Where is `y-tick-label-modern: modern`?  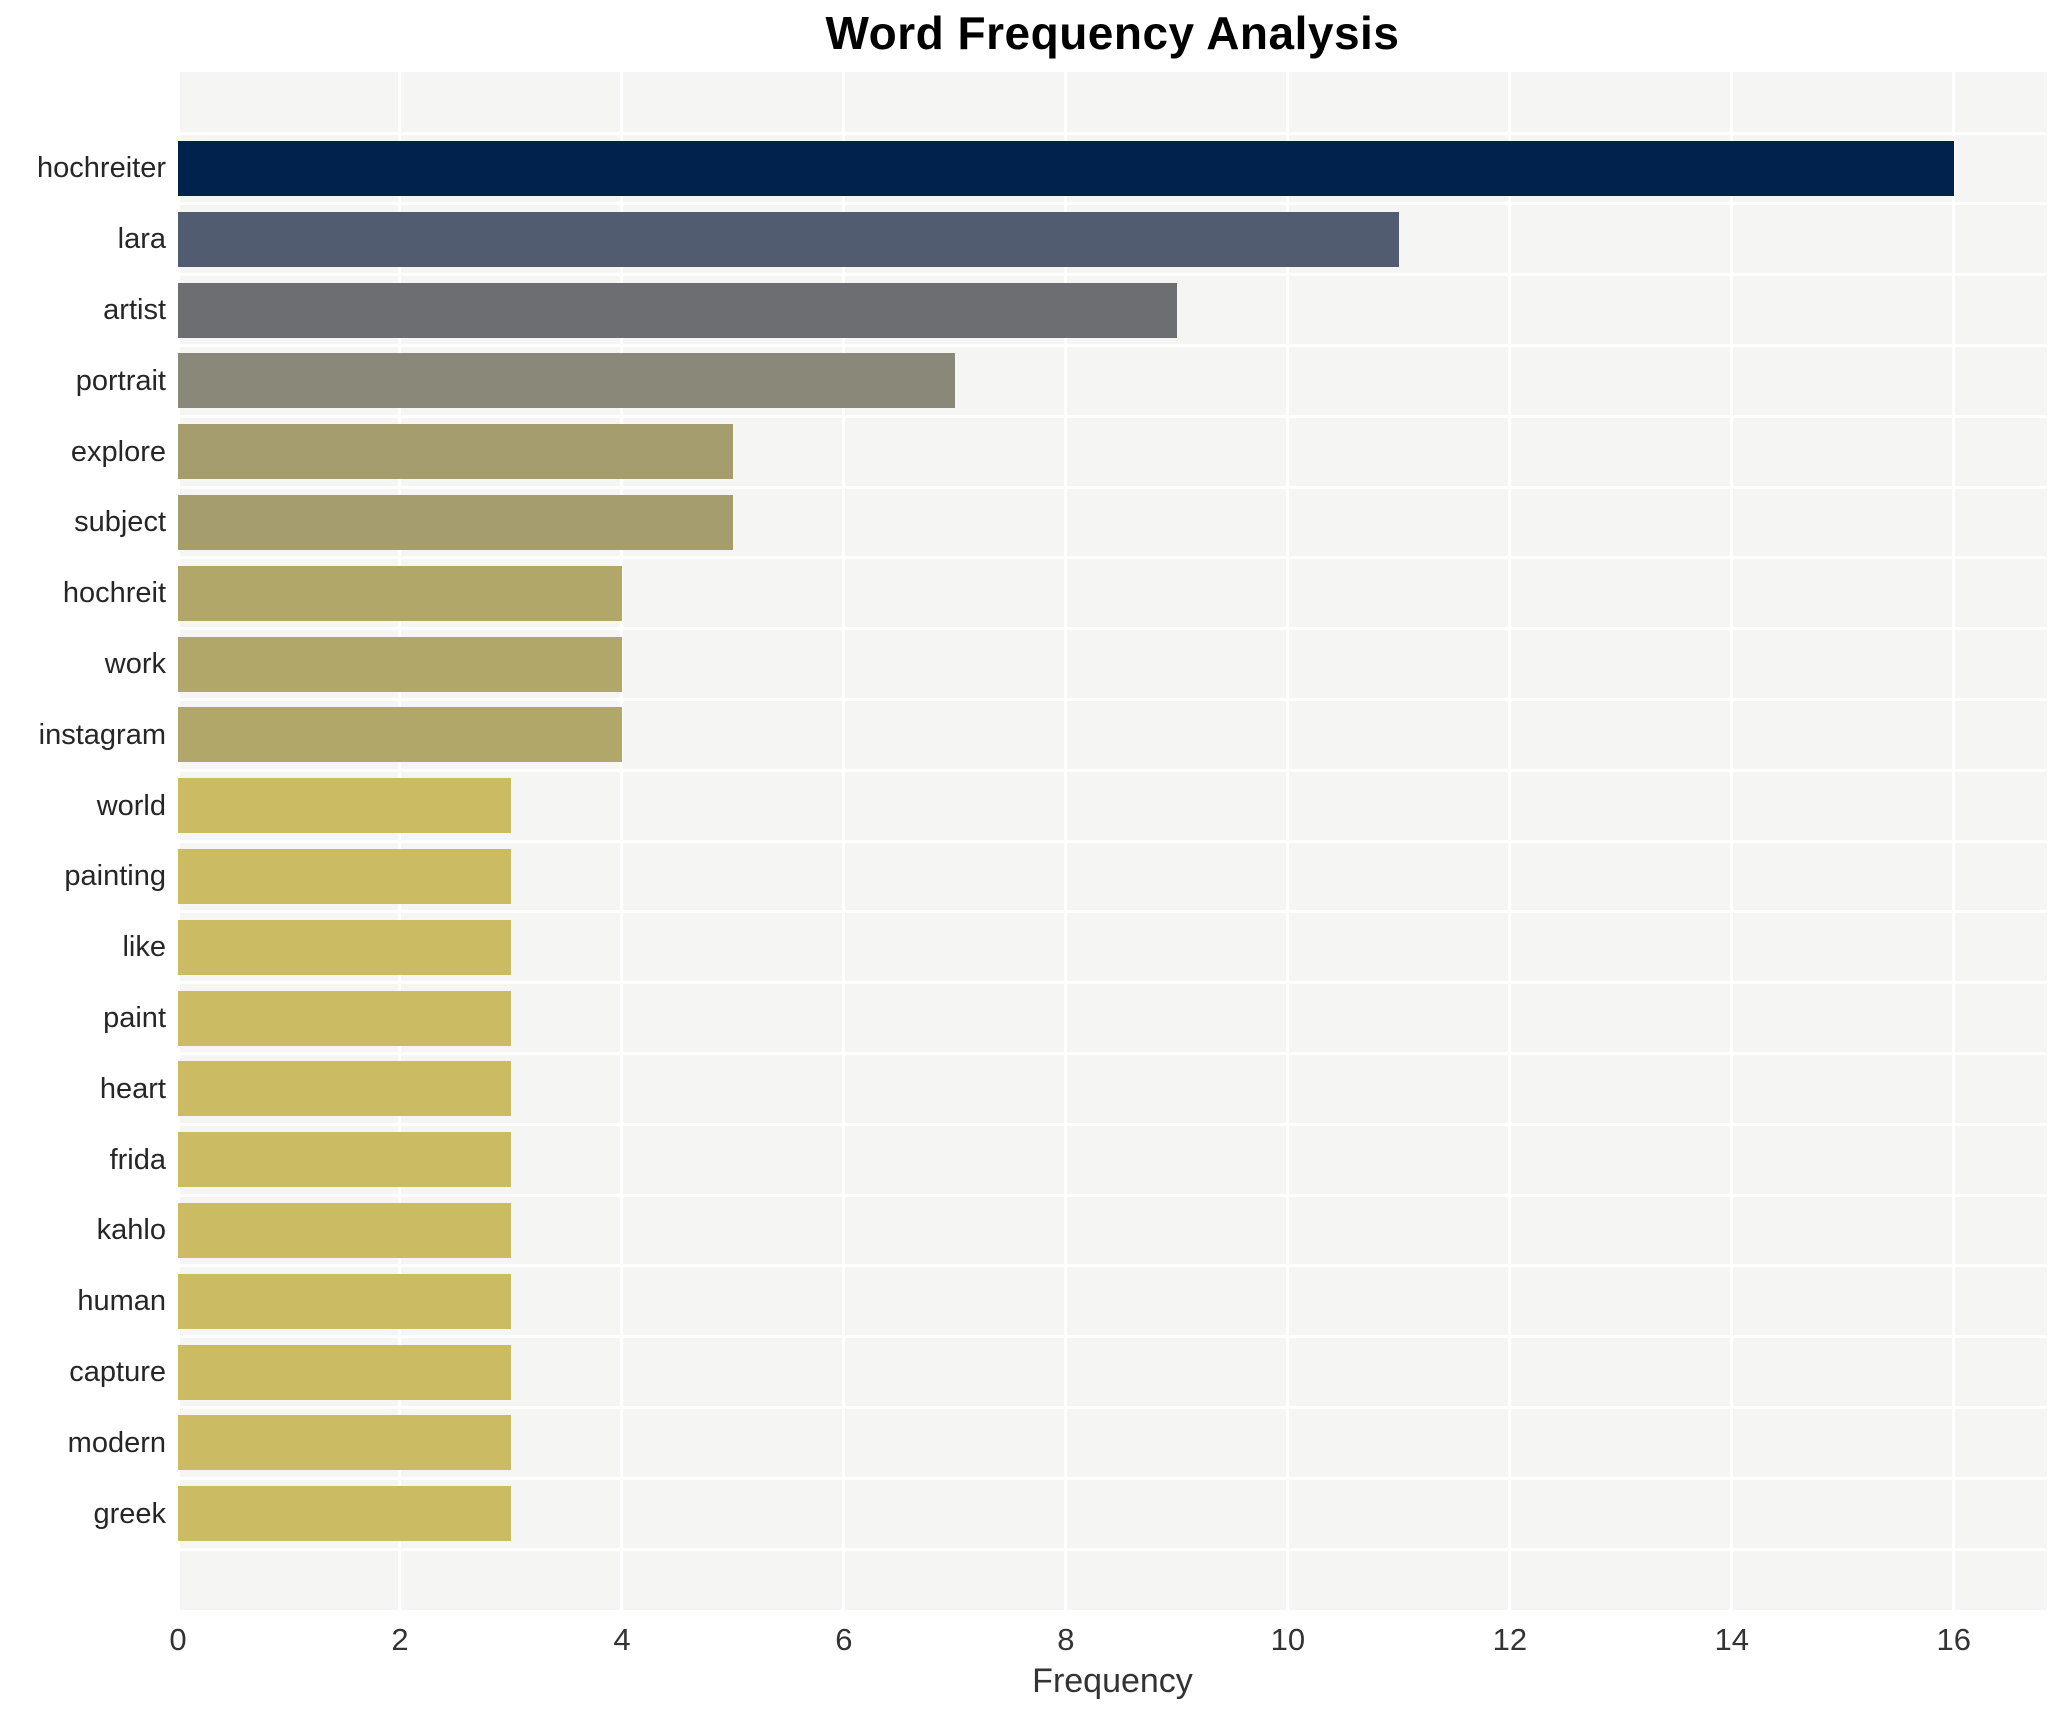
y-tick-label-modern: modern is located at coordinates (116, 1442).